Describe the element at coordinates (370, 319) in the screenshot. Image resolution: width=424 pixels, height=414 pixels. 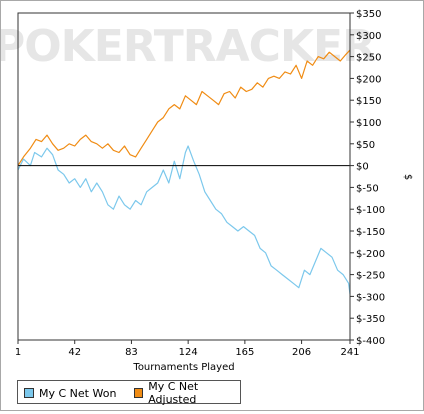
I see `y-tick-label: $-350` at that location.